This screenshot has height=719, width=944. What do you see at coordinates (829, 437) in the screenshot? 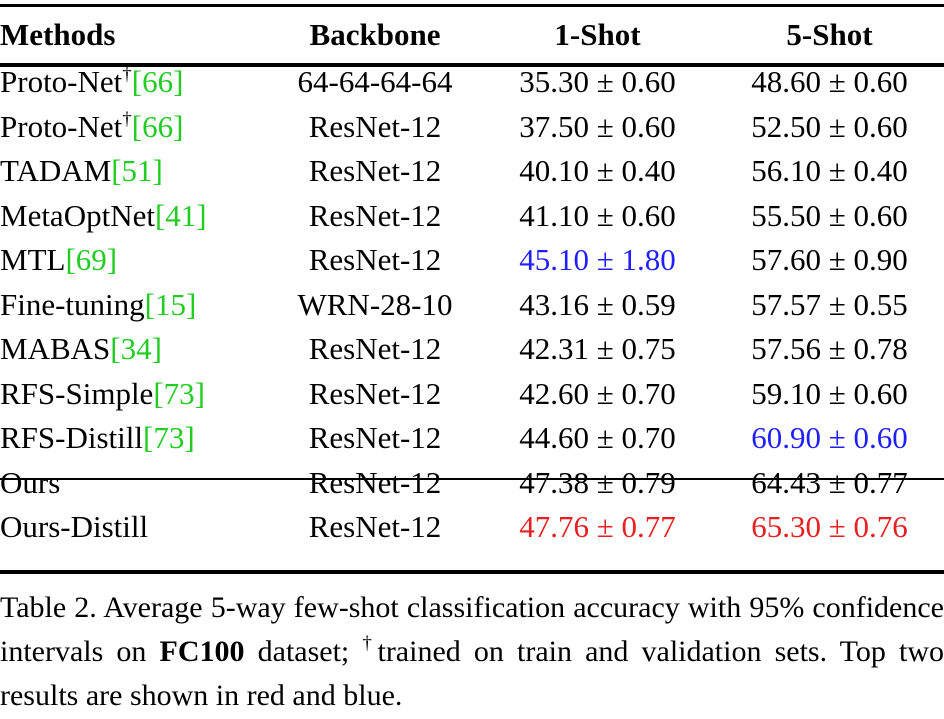
I see `cell-five-shot: 60.90 ± 0.60` at bounding box center [829, 437].